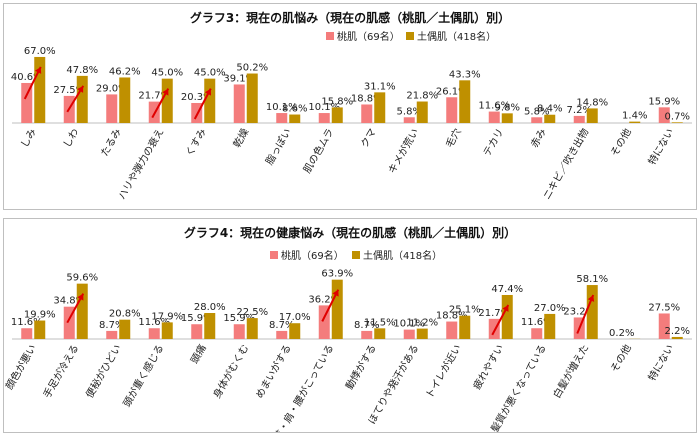 Image resolution: width=699 pixels, height=435 pixels. I want to click on data-label: 27.5%, so click(664, 307).